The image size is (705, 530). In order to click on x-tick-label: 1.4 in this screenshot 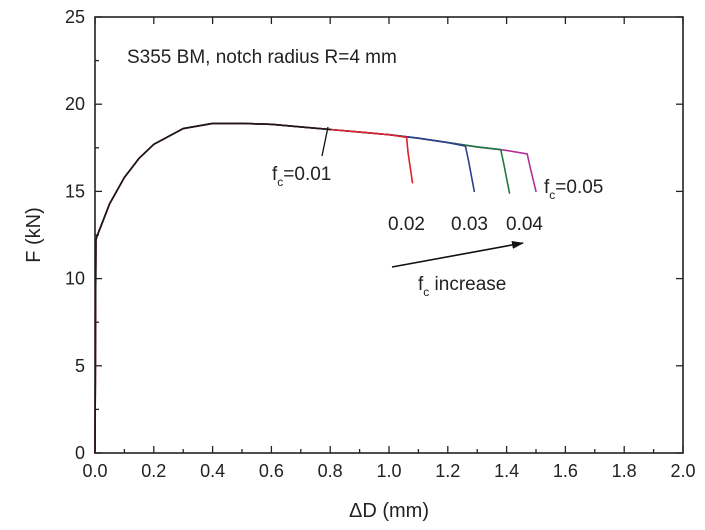, I will do `click(506, 471)`.